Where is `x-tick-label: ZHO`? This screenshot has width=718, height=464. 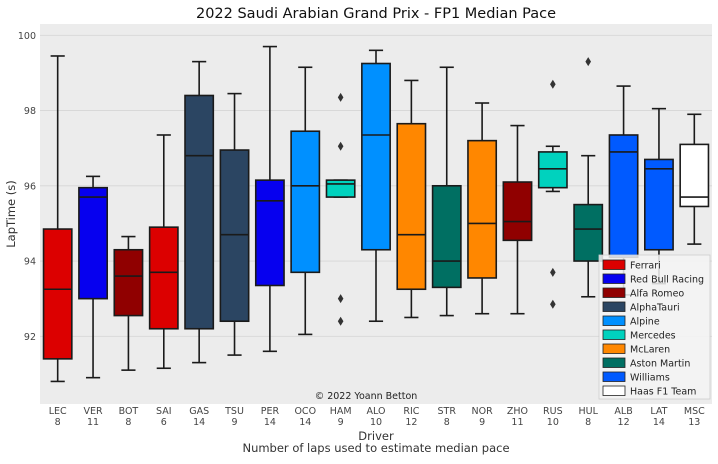
x-tick-label: ZHO is located at coordinates (517, 411).